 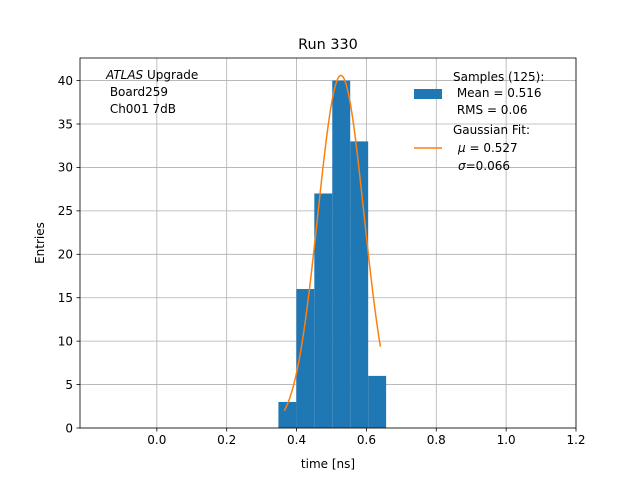 I want to click on legend-sigma-value: =0.066, so click(x=488, y=166).